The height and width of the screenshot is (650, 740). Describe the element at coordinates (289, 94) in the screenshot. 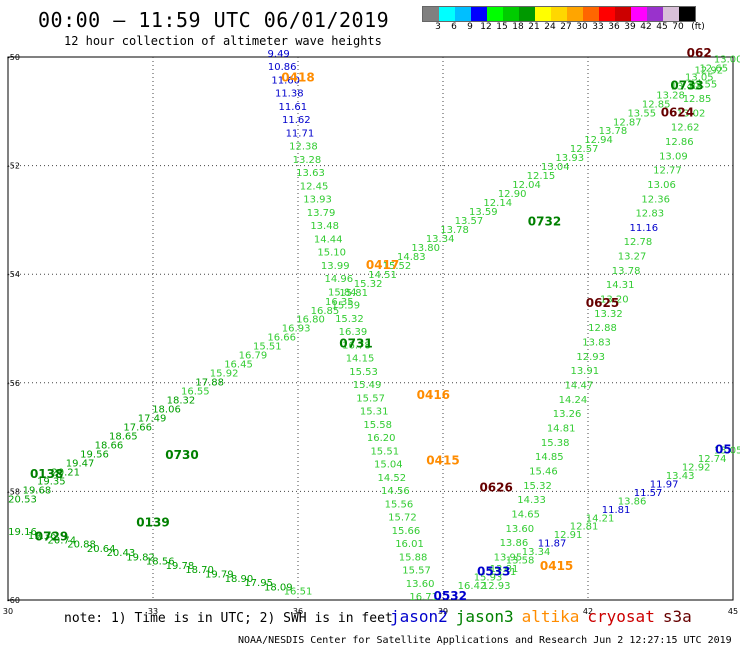

I see `wave-height-value: 11.38` at that location.